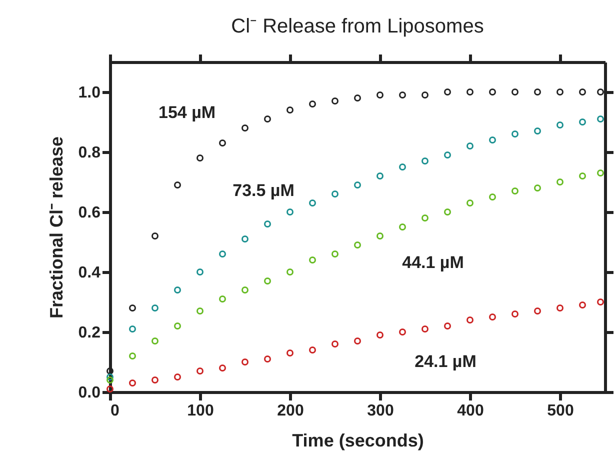 This screenshot has height=468, width=615. What do you see at coordinates (187, 112) in the screenshot?
I see `series-label: 154 µM` at bounding box center [187, 112].